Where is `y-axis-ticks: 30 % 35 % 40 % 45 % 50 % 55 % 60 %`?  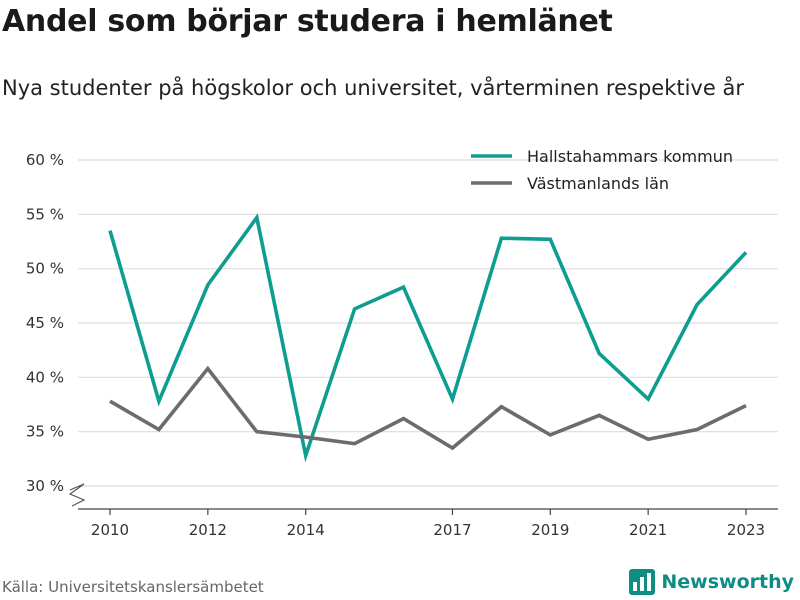
y-axis-ticks: 30 % 35 % 40 % 45 % 50 % 55 % 60 % is located at coordinates (56, 329).